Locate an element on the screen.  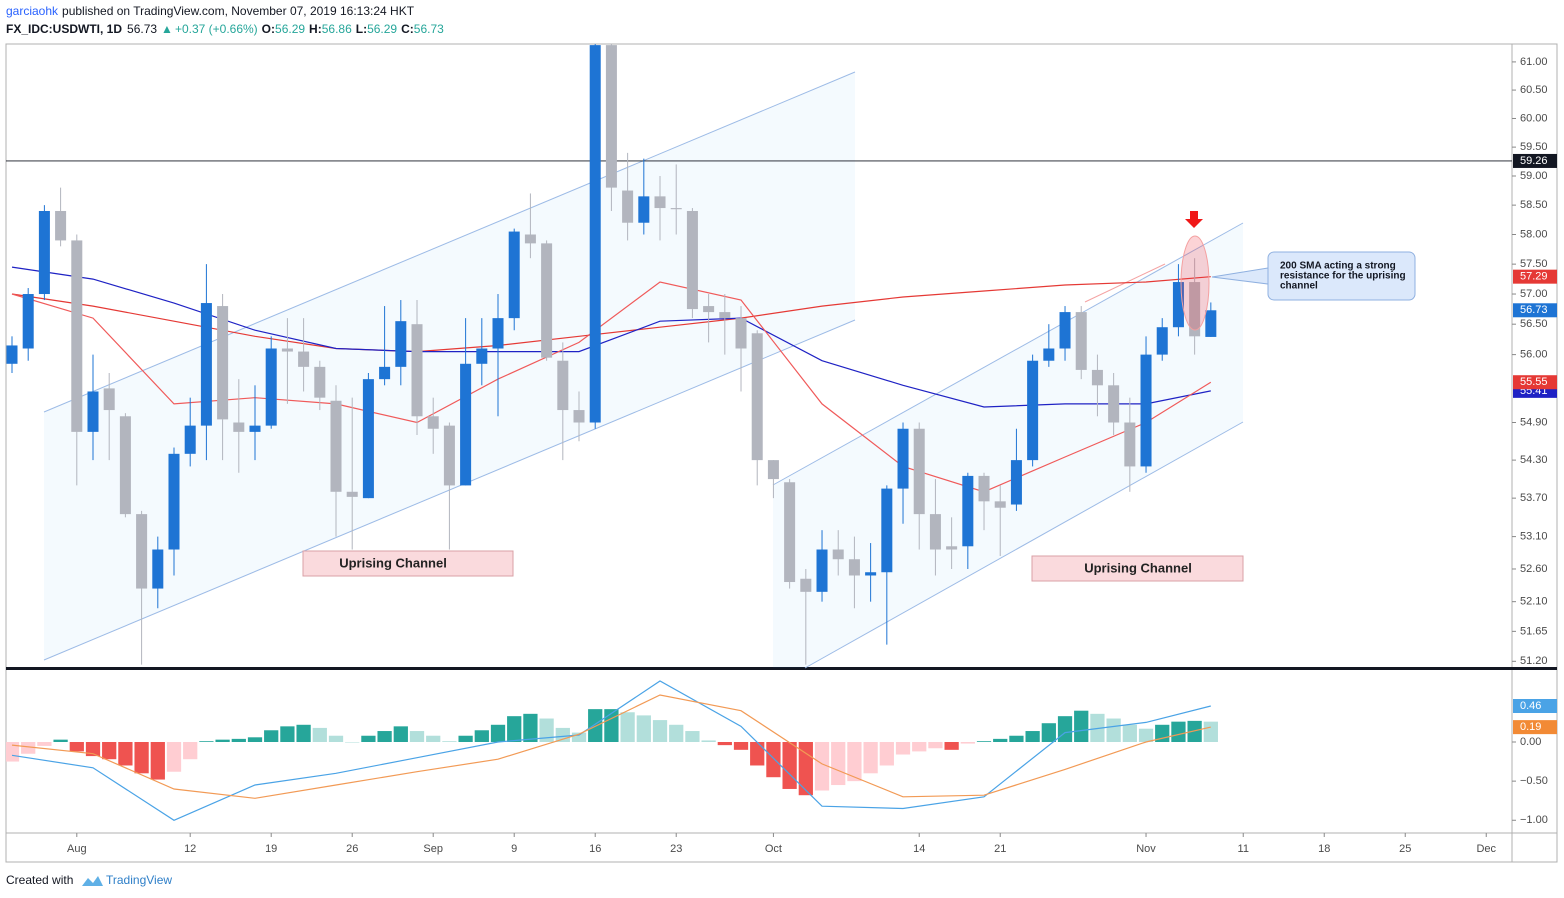
last-price: 56.73 is located at coordinates (142, 29).